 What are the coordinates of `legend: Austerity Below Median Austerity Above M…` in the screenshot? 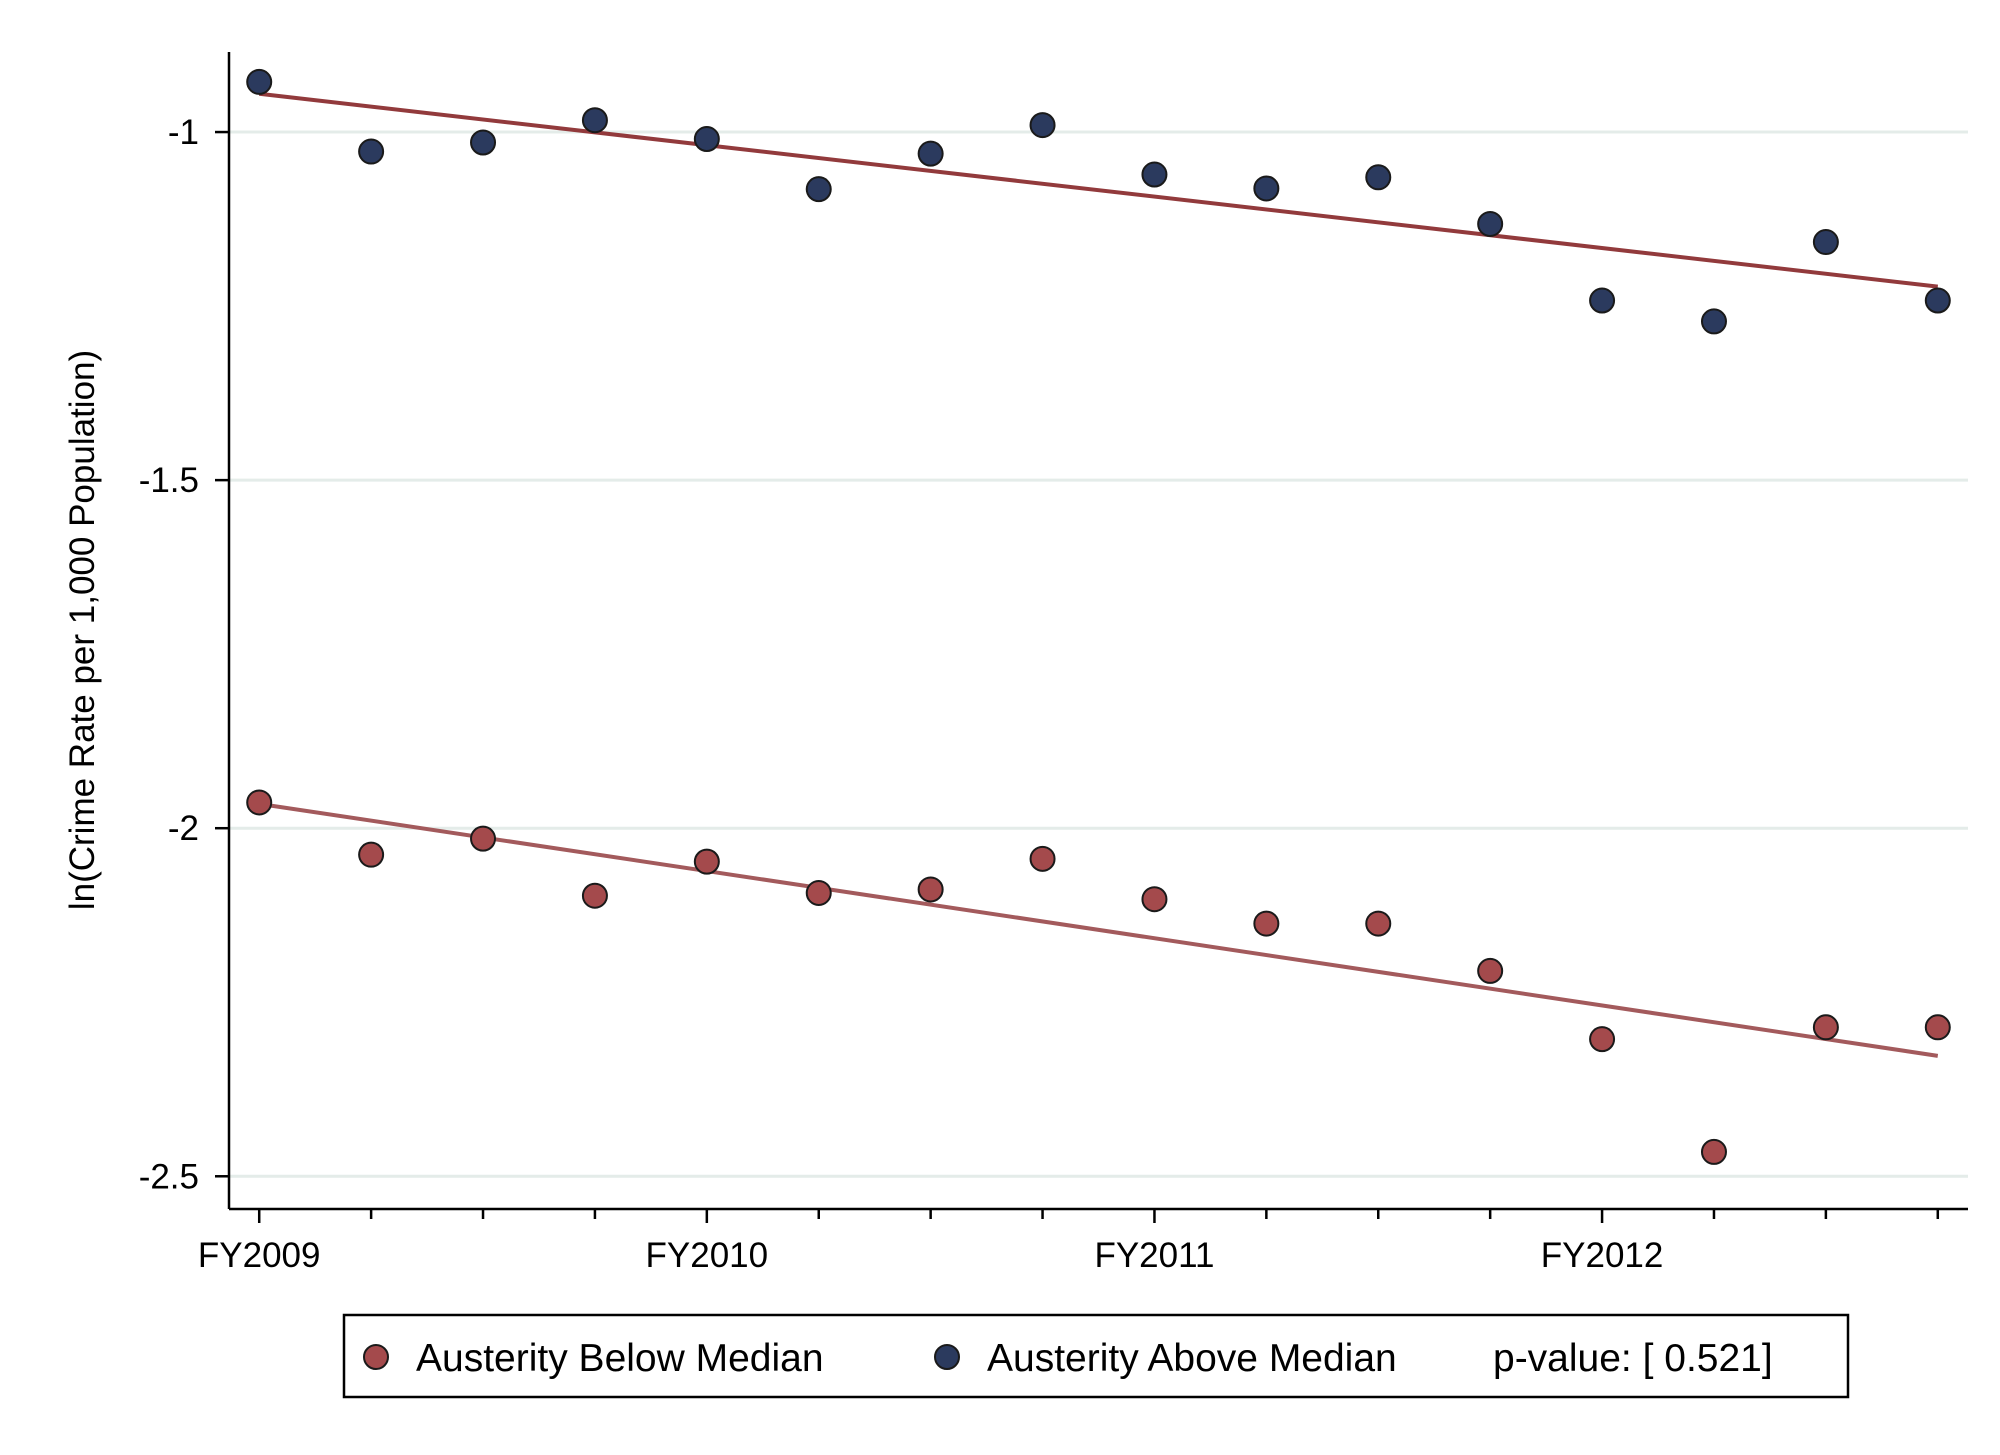 It's located at (1096, 1356).